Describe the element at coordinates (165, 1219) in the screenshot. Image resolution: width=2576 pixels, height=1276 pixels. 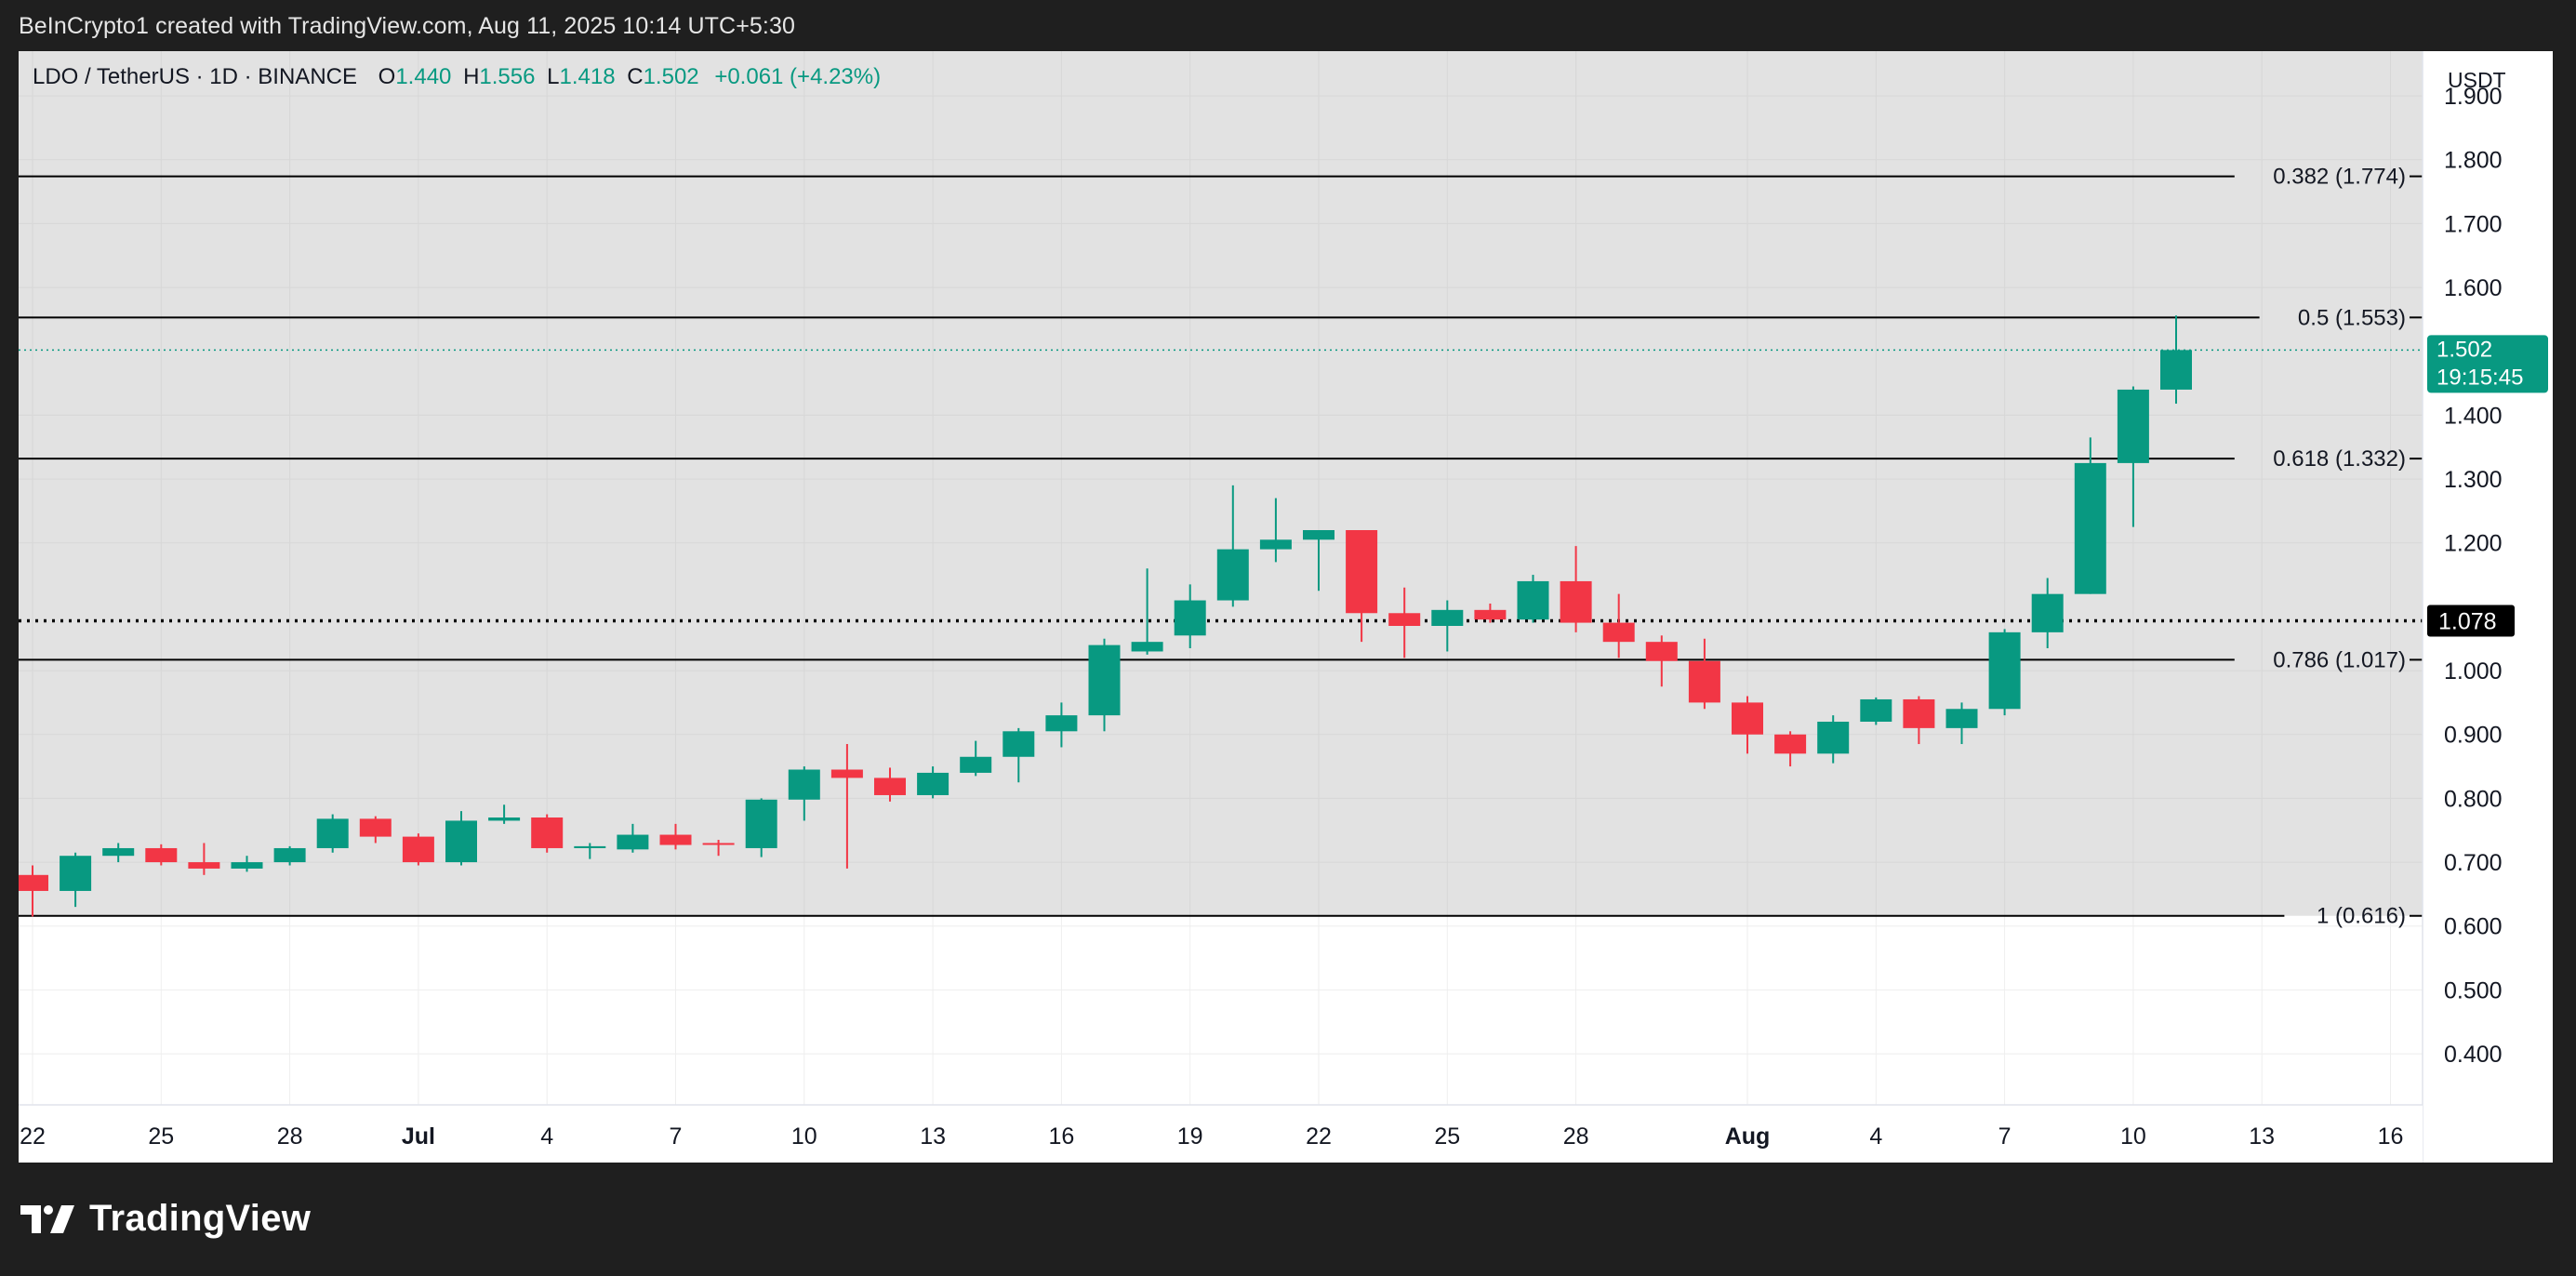
I see `tradingview-logo: TradingView` at that location.